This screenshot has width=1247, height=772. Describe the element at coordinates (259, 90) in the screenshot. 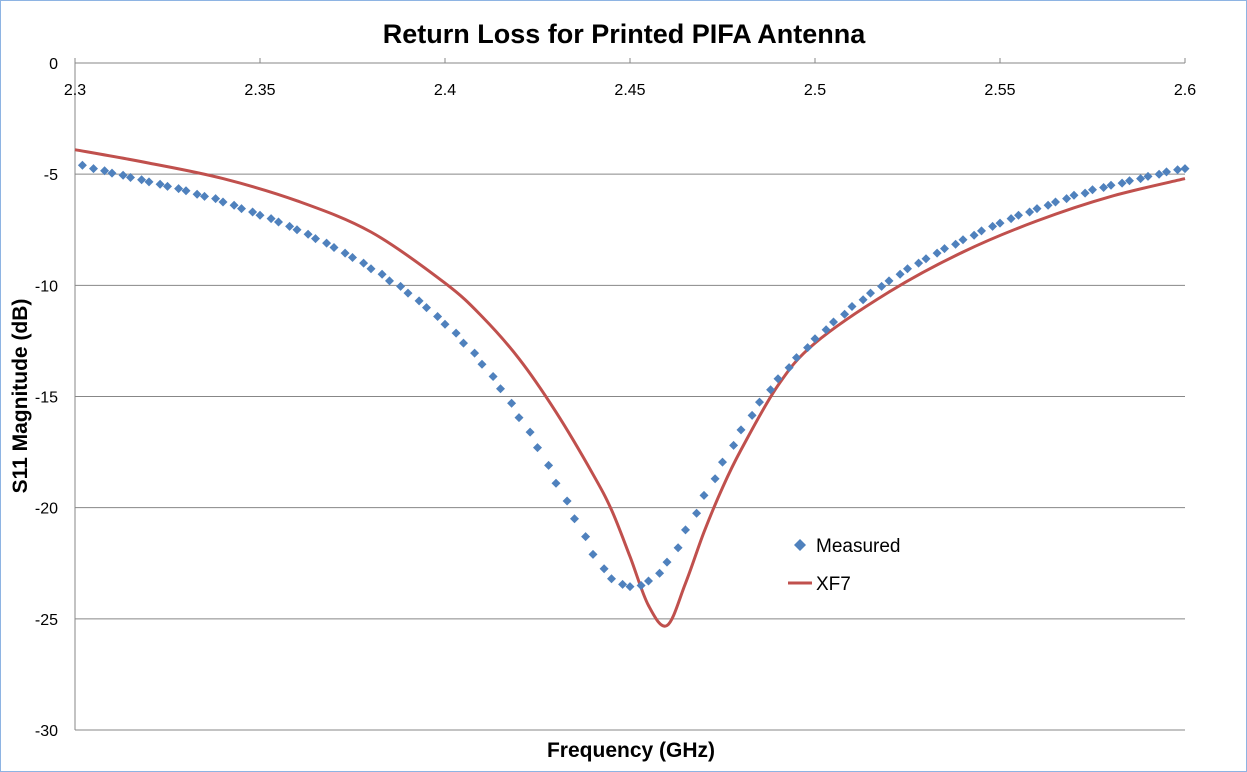

I see `x-tick-label: 2.35` at that location.